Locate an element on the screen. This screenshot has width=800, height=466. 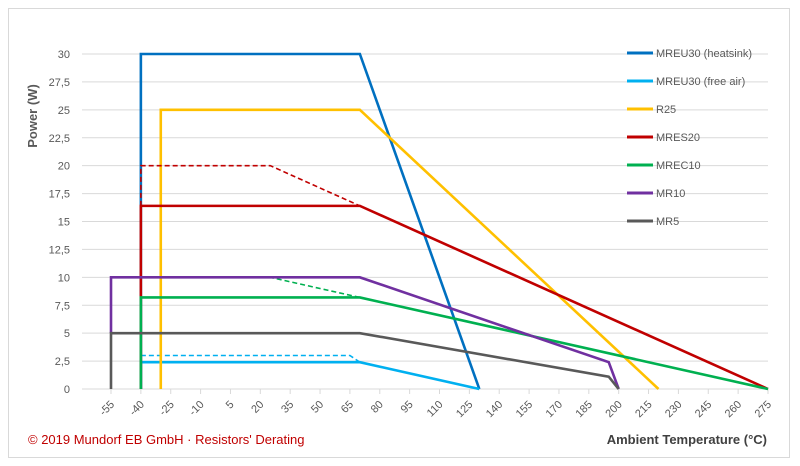
legend-label: R25 is located at coordinates (666, 110).